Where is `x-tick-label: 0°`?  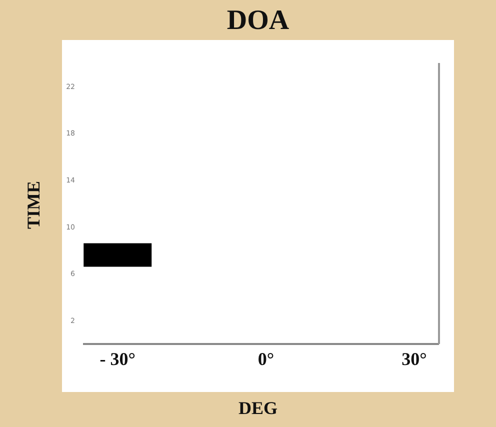
x-tick-label: 0° is located at coordinates (266, 358).